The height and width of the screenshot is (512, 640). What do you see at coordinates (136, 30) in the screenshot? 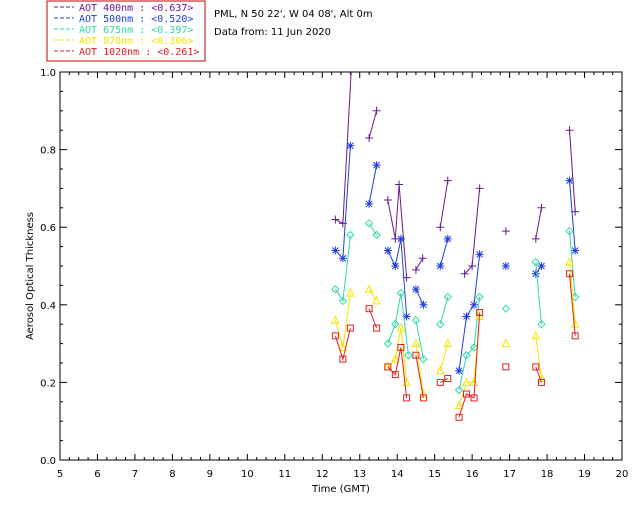
I see `legend-entry: AOT 675nm : <0.397>` at bounding box center [136, 30].